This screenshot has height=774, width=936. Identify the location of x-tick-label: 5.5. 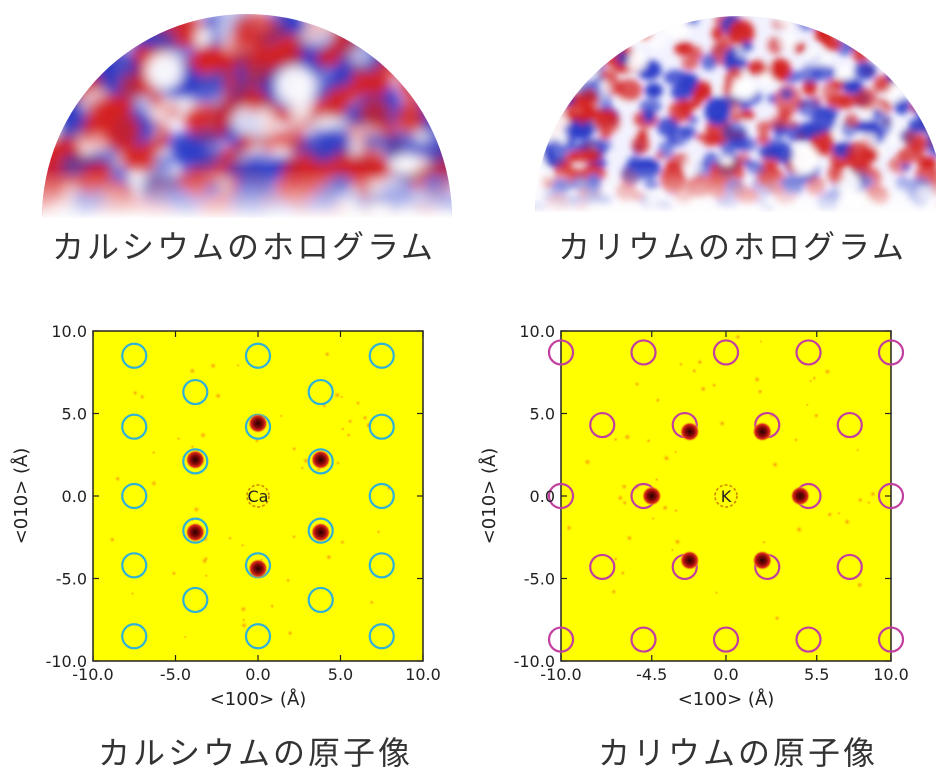
(816, 674).